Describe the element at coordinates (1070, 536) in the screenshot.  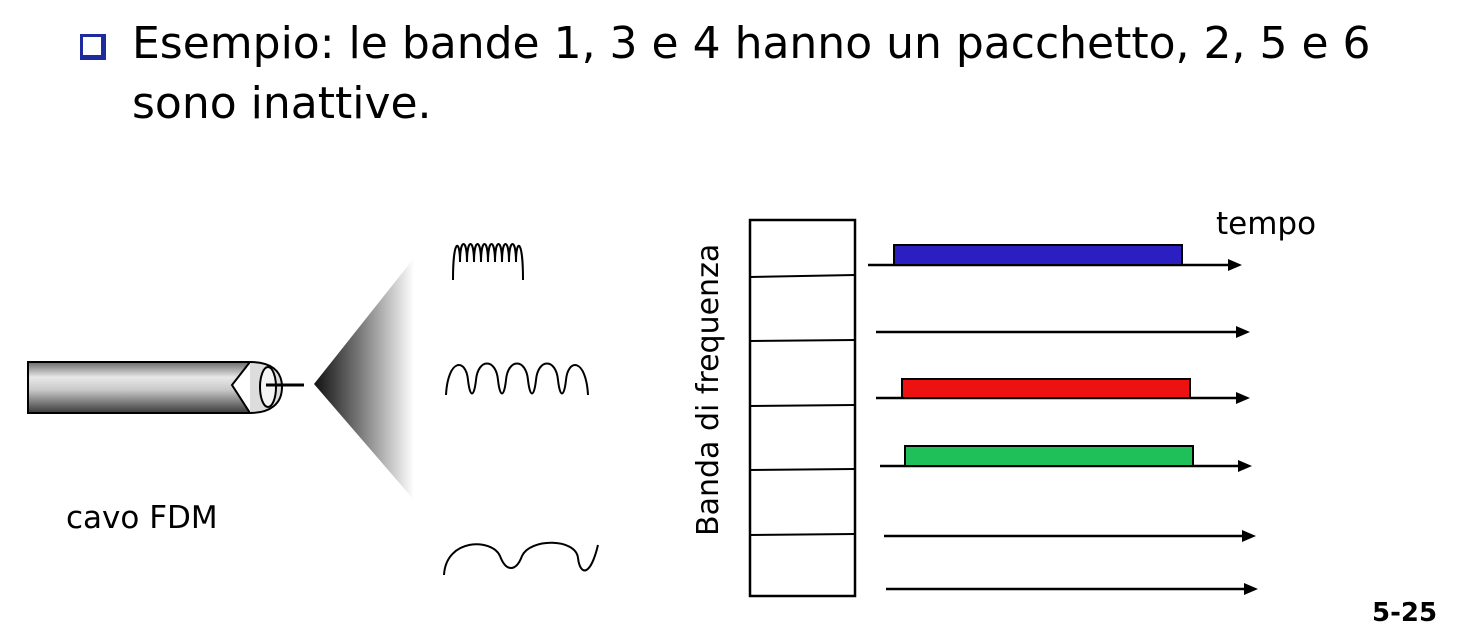
I see `band-5-time-axis` at that location.